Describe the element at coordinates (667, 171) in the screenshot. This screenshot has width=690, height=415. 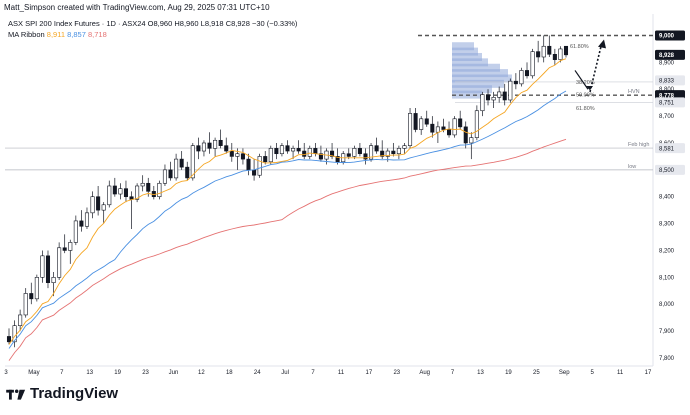
I see `price-tag-label: 8,500` at that location.